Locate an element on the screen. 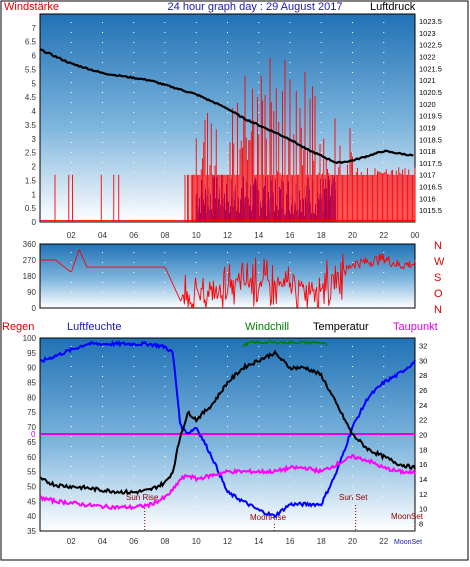 Image resolution: width=470 pixels, height=567 pixels. direction-tick-label: 270 is located at coordinates (30, 260).